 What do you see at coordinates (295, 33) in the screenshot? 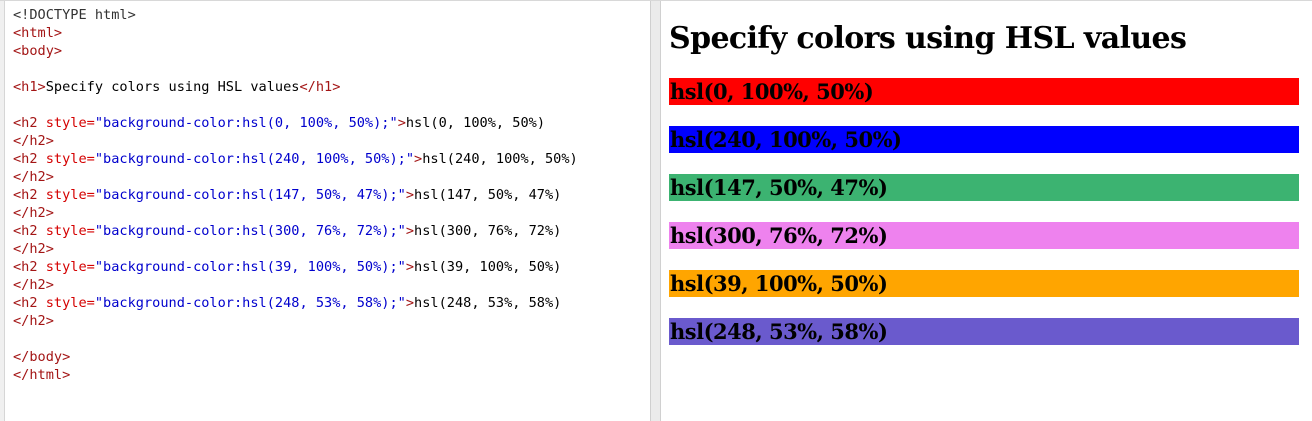
I see `code-line: <html>` at bounding box center [295, 33].